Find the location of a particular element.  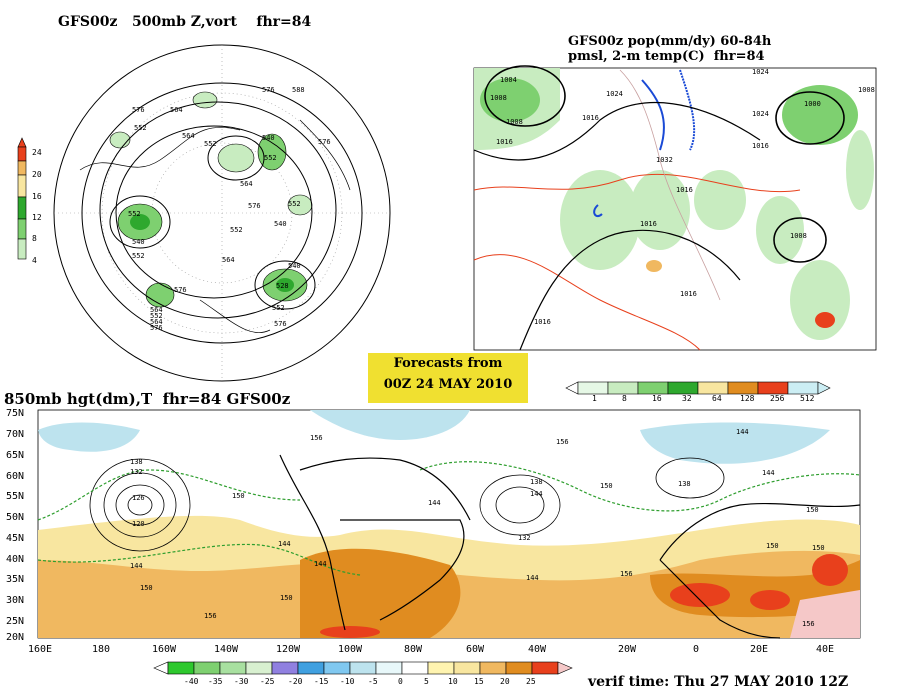

contour-label: 1032 is located at coordinates (664, 160).